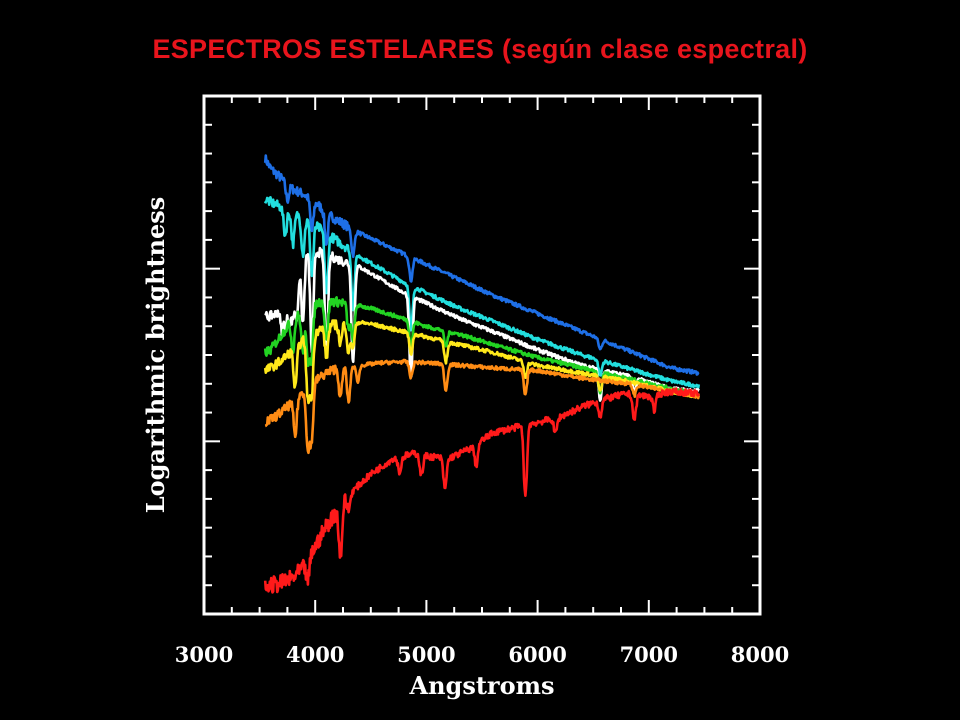 The width and height of the screenshot is (960, 720). Describe the element at coordinates (760, 654) in the screenshot. I see `x-tick-label: 8000` at that location.